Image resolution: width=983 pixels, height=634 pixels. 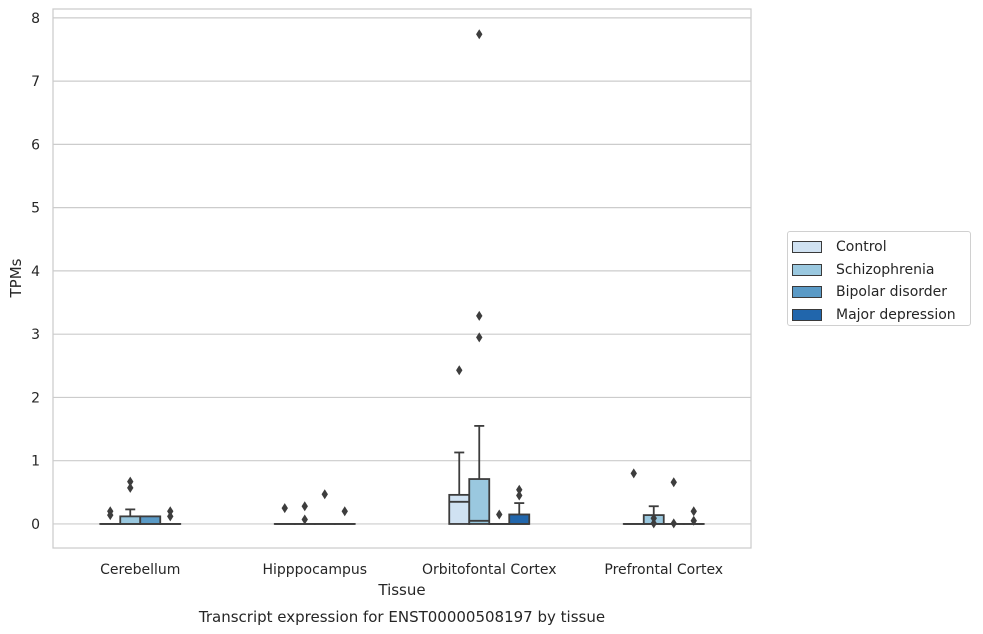 I want to click on y-tick-label: 8, so click(x=35, y=19).